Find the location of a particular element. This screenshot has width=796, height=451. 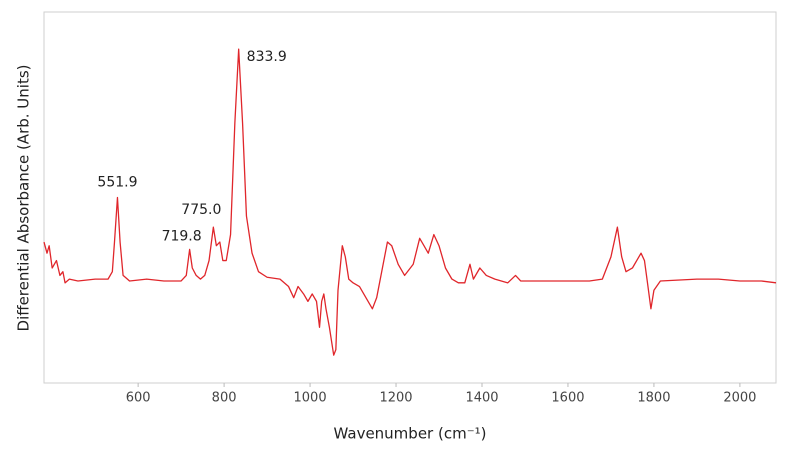

x-tick-label: 1400 is located at coordinates (481, 398).